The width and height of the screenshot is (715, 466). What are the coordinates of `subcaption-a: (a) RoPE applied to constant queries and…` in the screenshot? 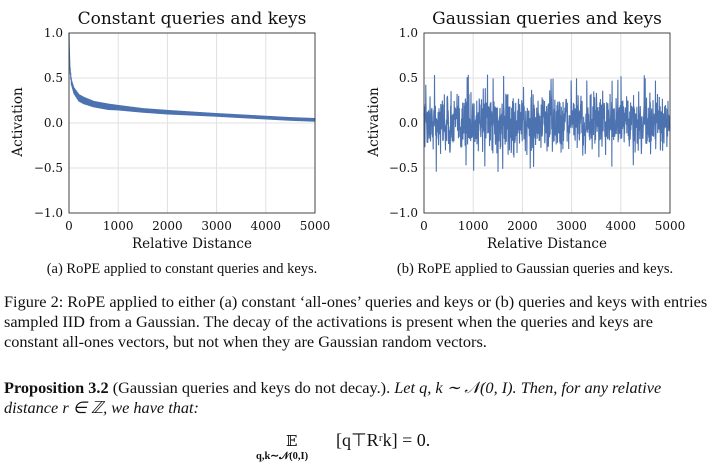 It's located at (182, 269).